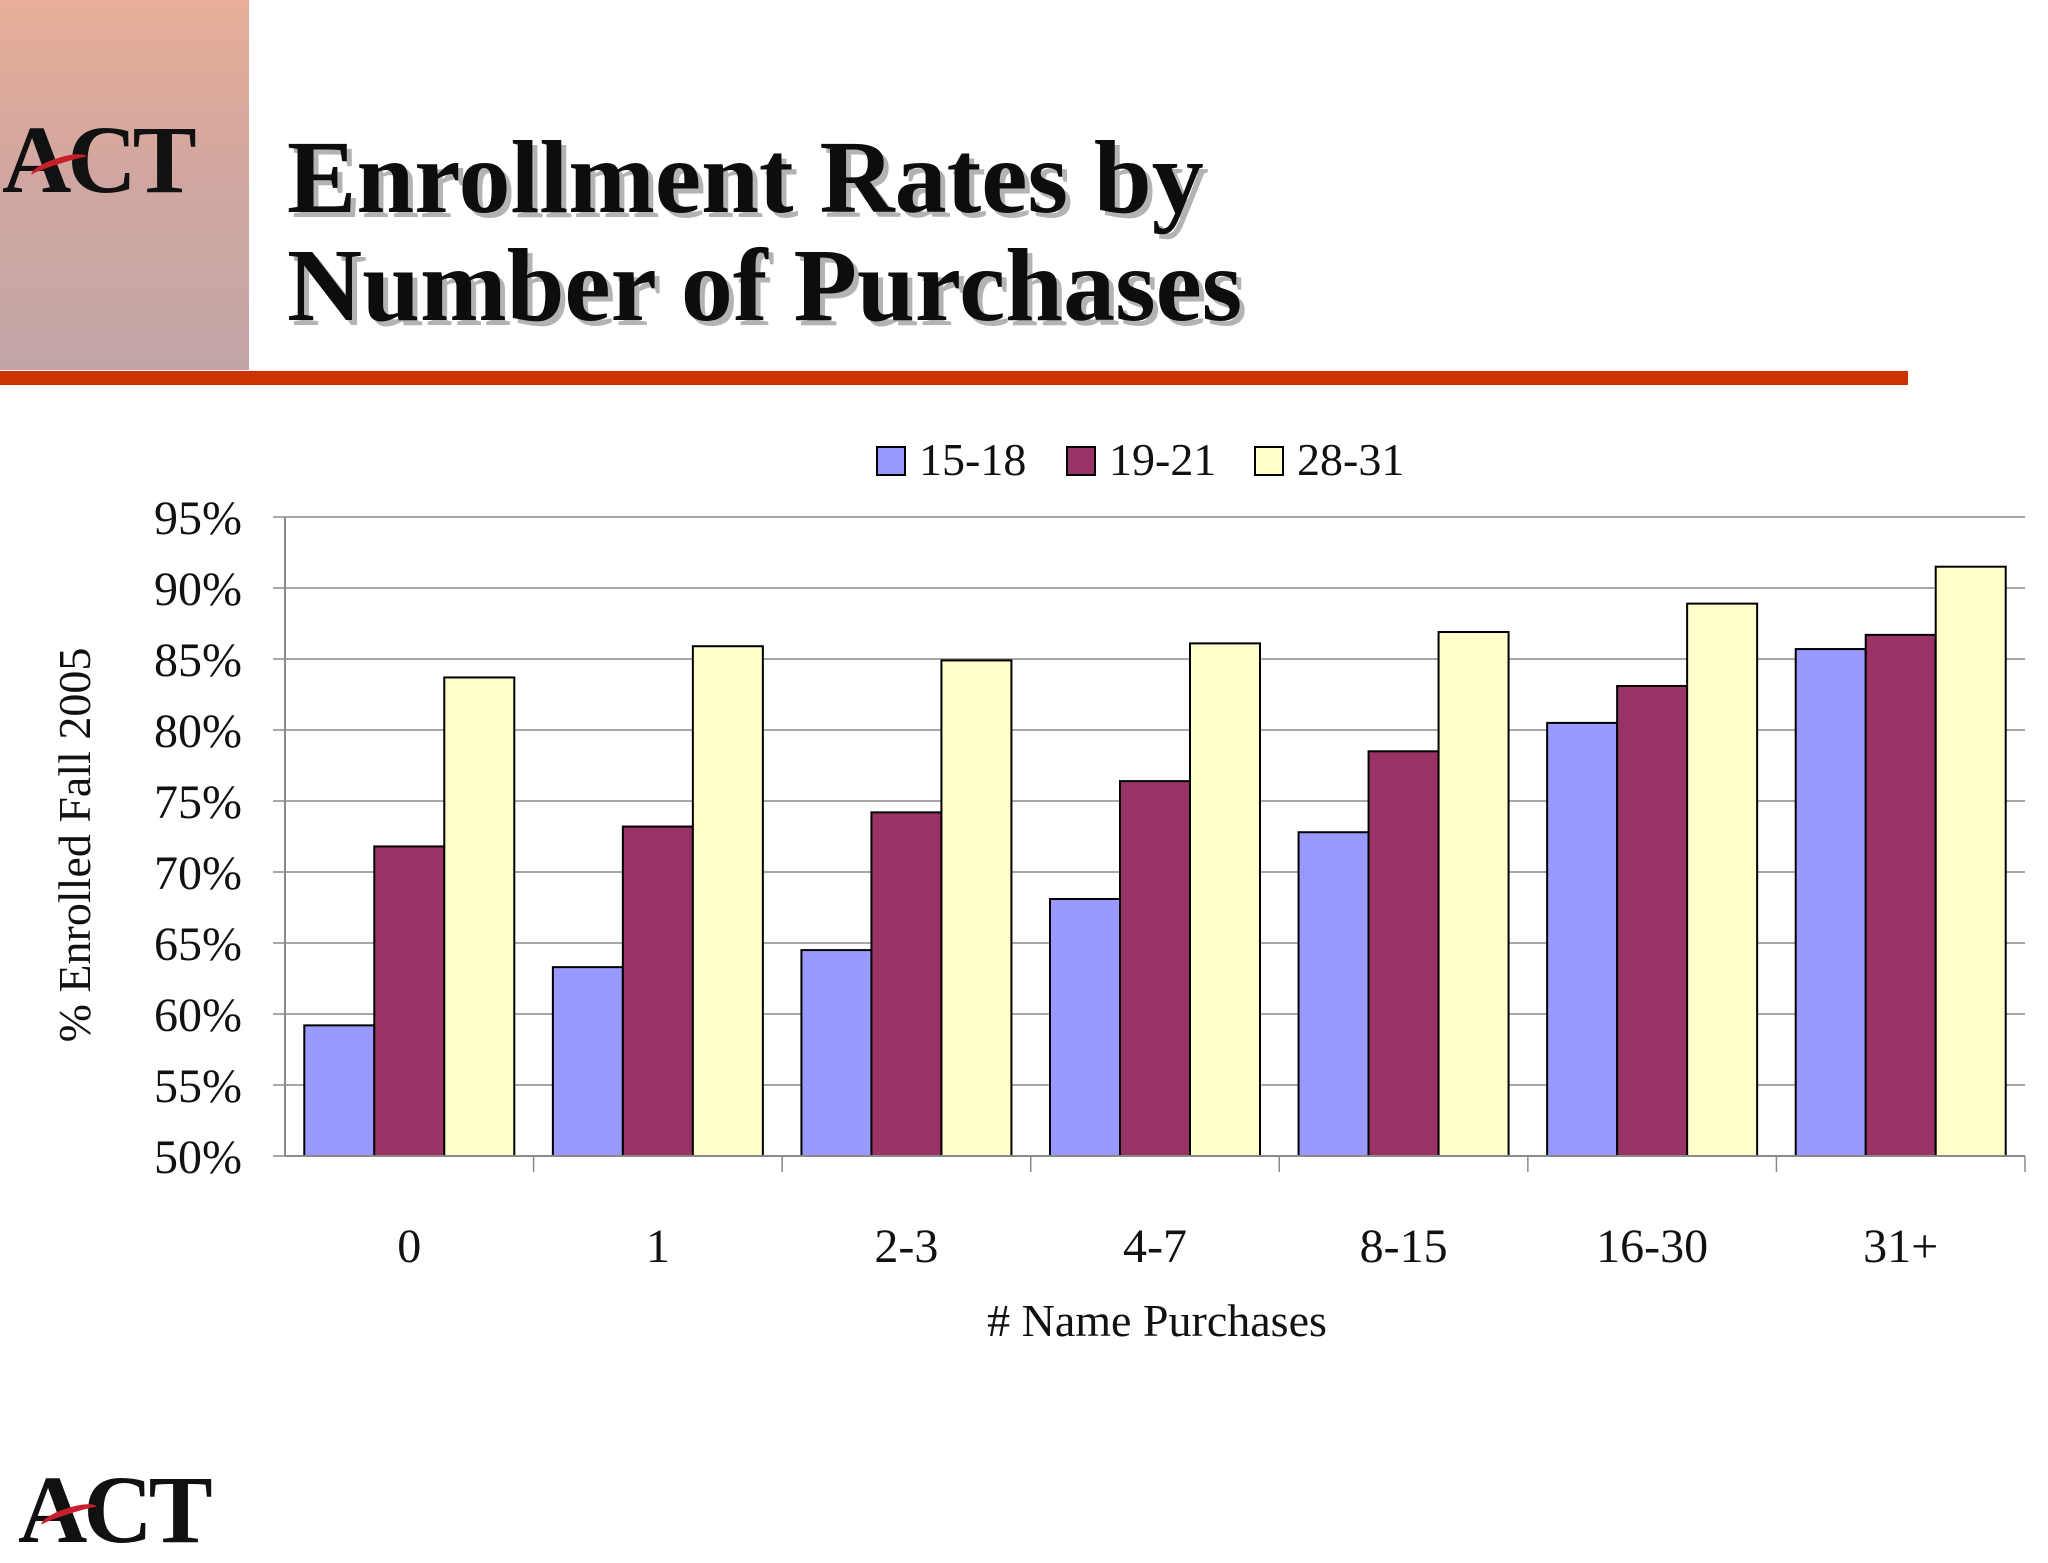 This screenshot has width=2048, height=1563. Describe the element at coordinates (198, 589) in the screenshot. I see `y-tick-label: 90%` at that location.